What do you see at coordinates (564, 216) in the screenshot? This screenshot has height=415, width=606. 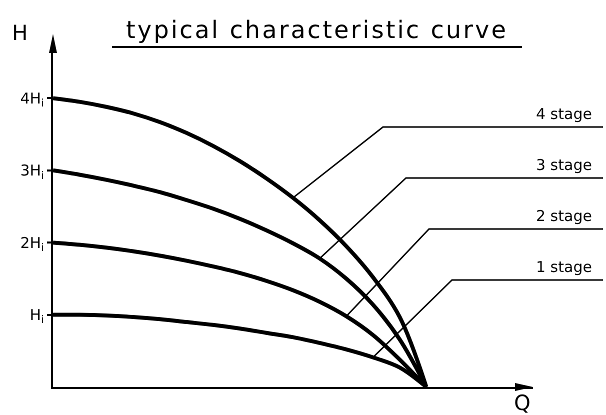 I see `text: 2 stage` at bounding box center [564, 216].